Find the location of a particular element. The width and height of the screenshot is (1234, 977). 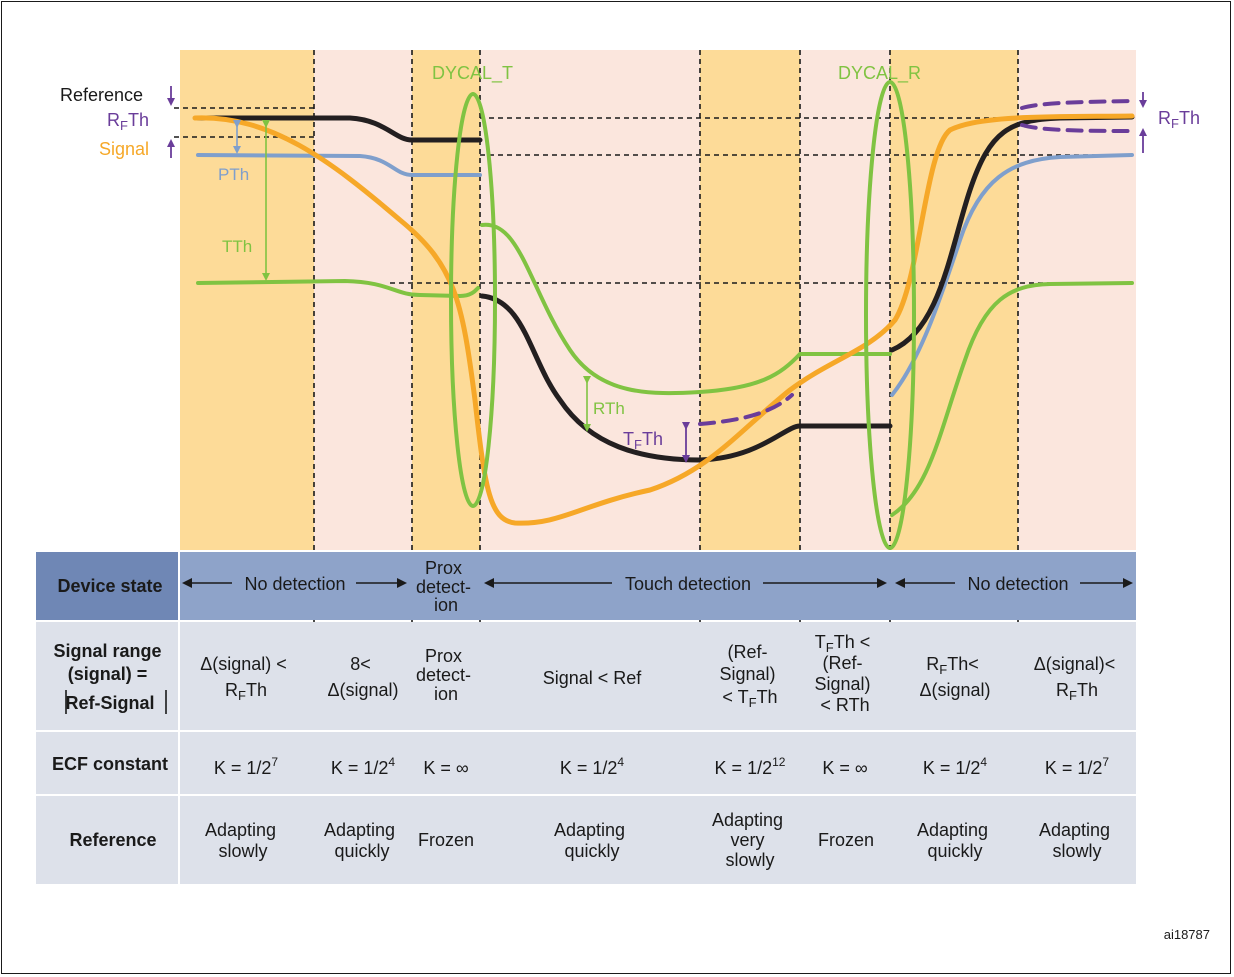

phase-band-release-slow is located at coordinates (1077, 300).